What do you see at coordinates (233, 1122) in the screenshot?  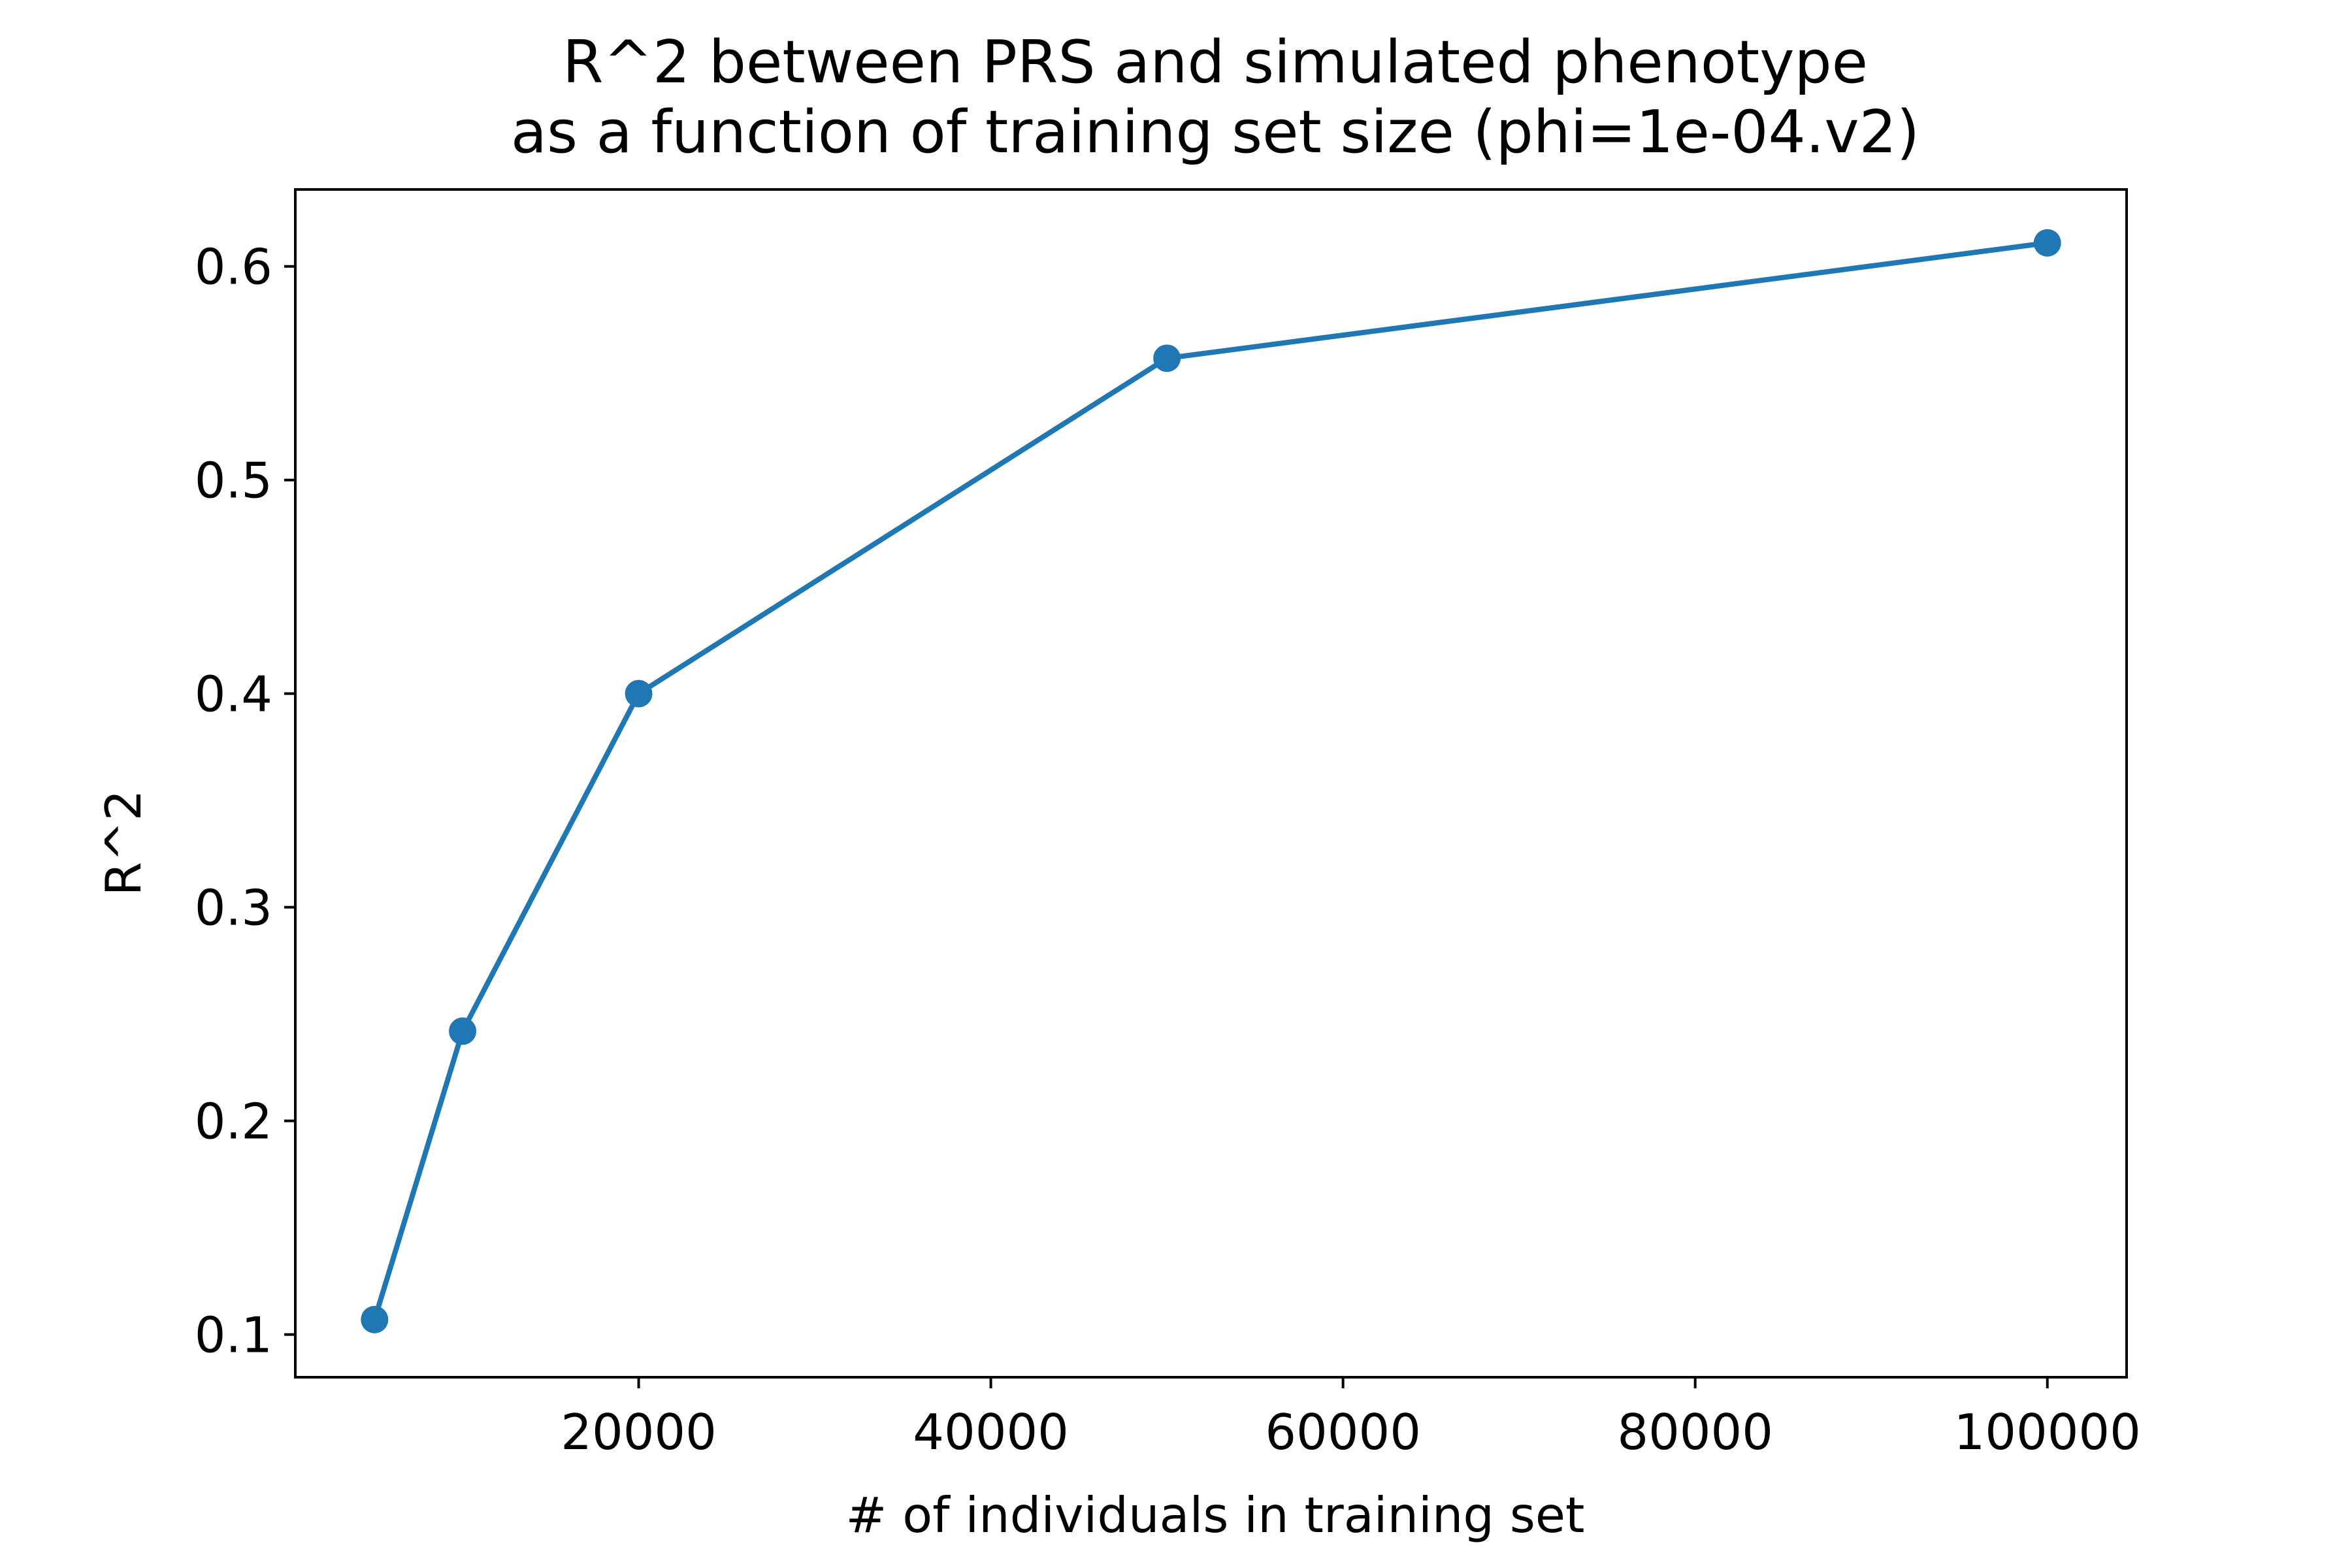 I see `y-tick-label: 0.2` at bounding box center [233, 1122].